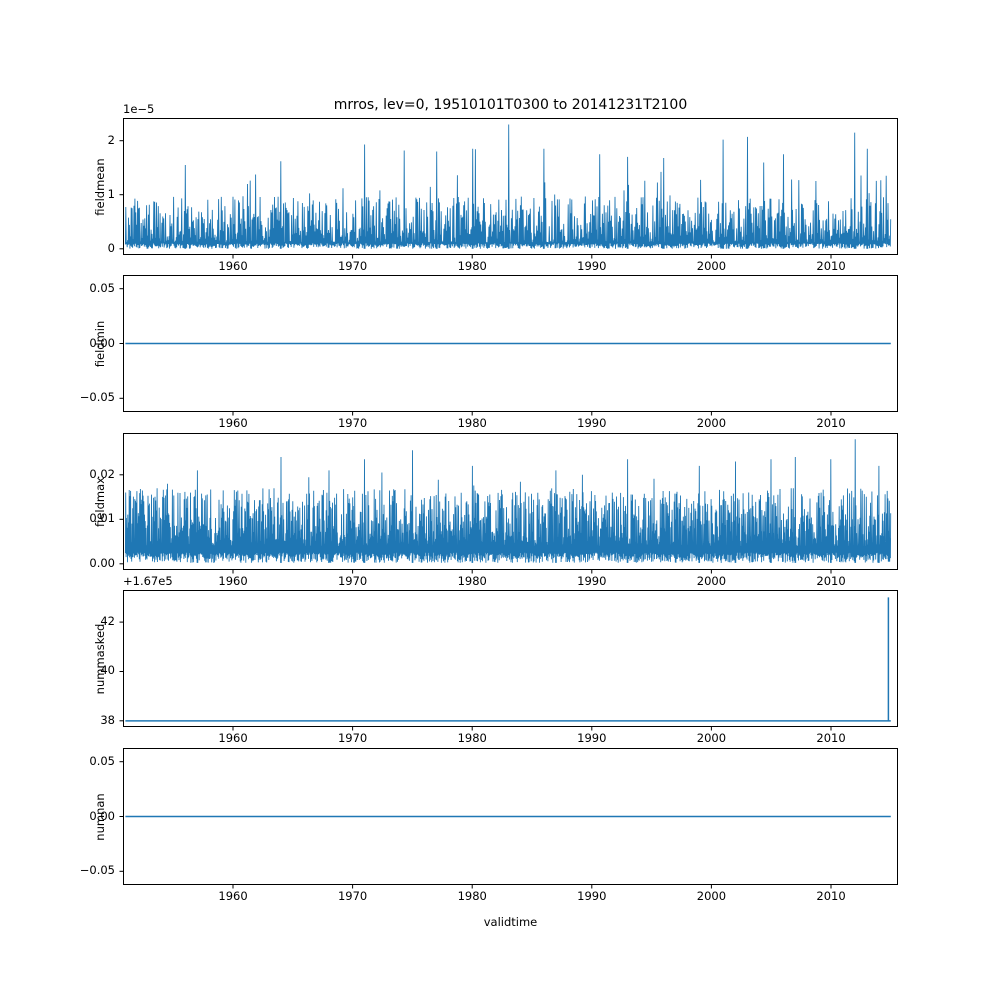 The image size is (1000, 1000). What do you see at coordinates (107, 621) in the screenshot?
I see `y-tick-label: 42` at bounding box center [107, 621].